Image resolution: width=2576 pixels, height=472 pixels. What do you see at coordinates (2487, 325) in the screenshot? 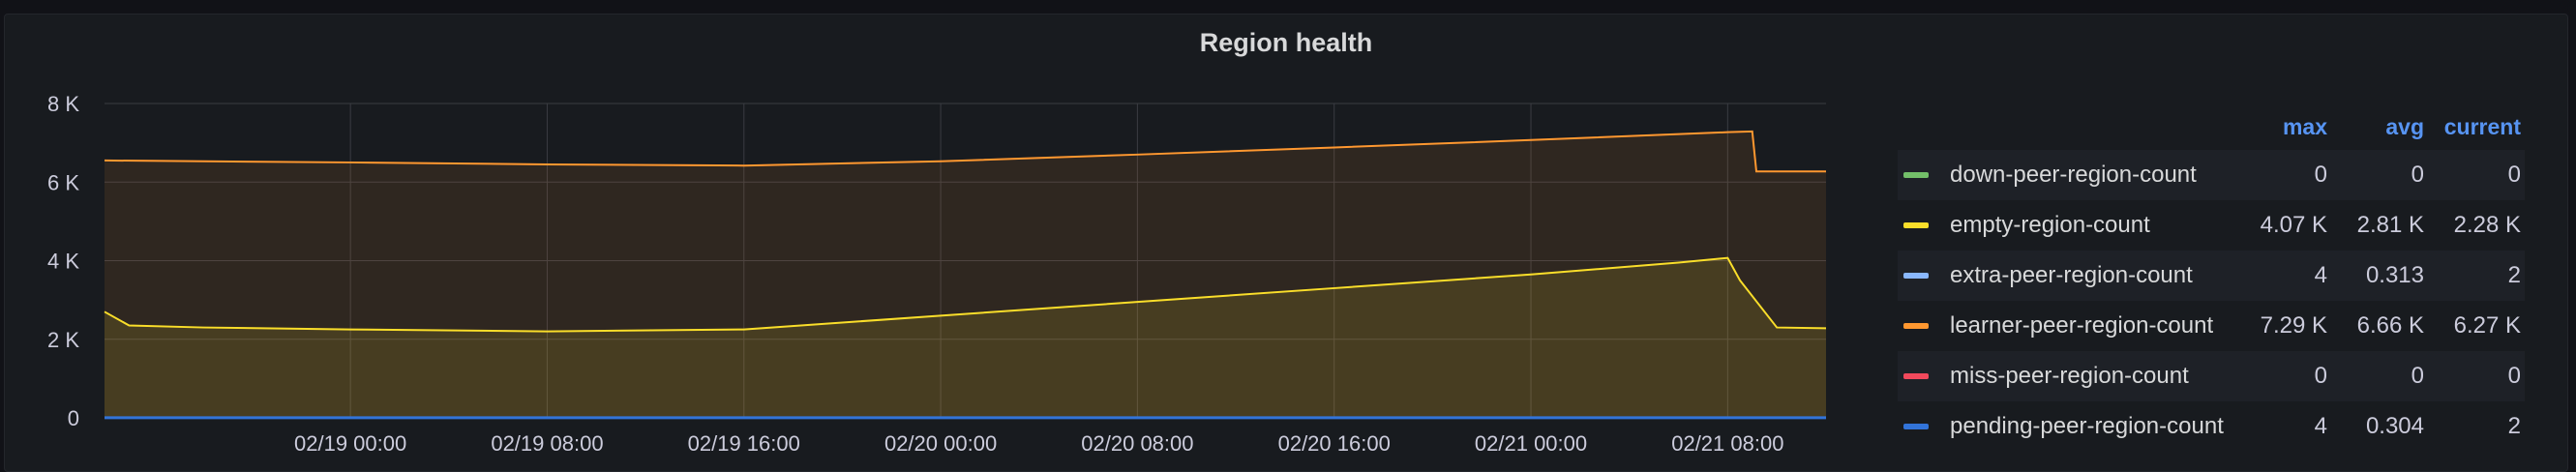
I see `legend-current-value: 6.27 K` at bounding box center [2487, 325].